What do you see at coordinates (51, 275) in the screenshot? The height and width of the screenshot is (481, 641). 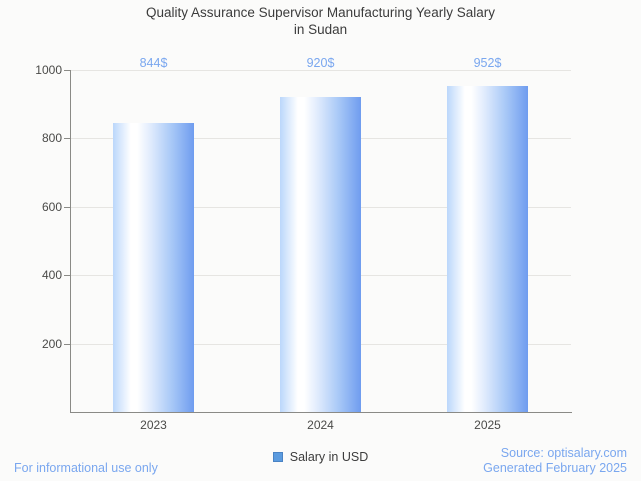 I see `y-tick-label: 400` at bounding box center [51, 275].